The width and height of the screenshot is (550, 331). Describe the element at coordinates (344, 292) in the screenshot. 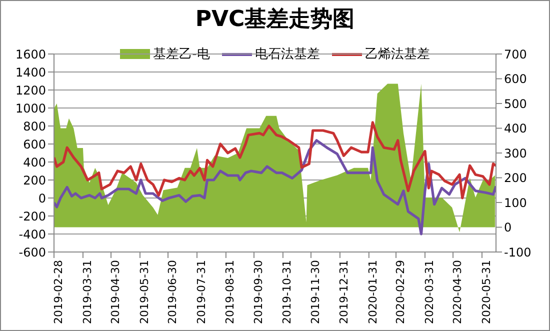

I see `x-tick-label: 2019-12-31` at that location.